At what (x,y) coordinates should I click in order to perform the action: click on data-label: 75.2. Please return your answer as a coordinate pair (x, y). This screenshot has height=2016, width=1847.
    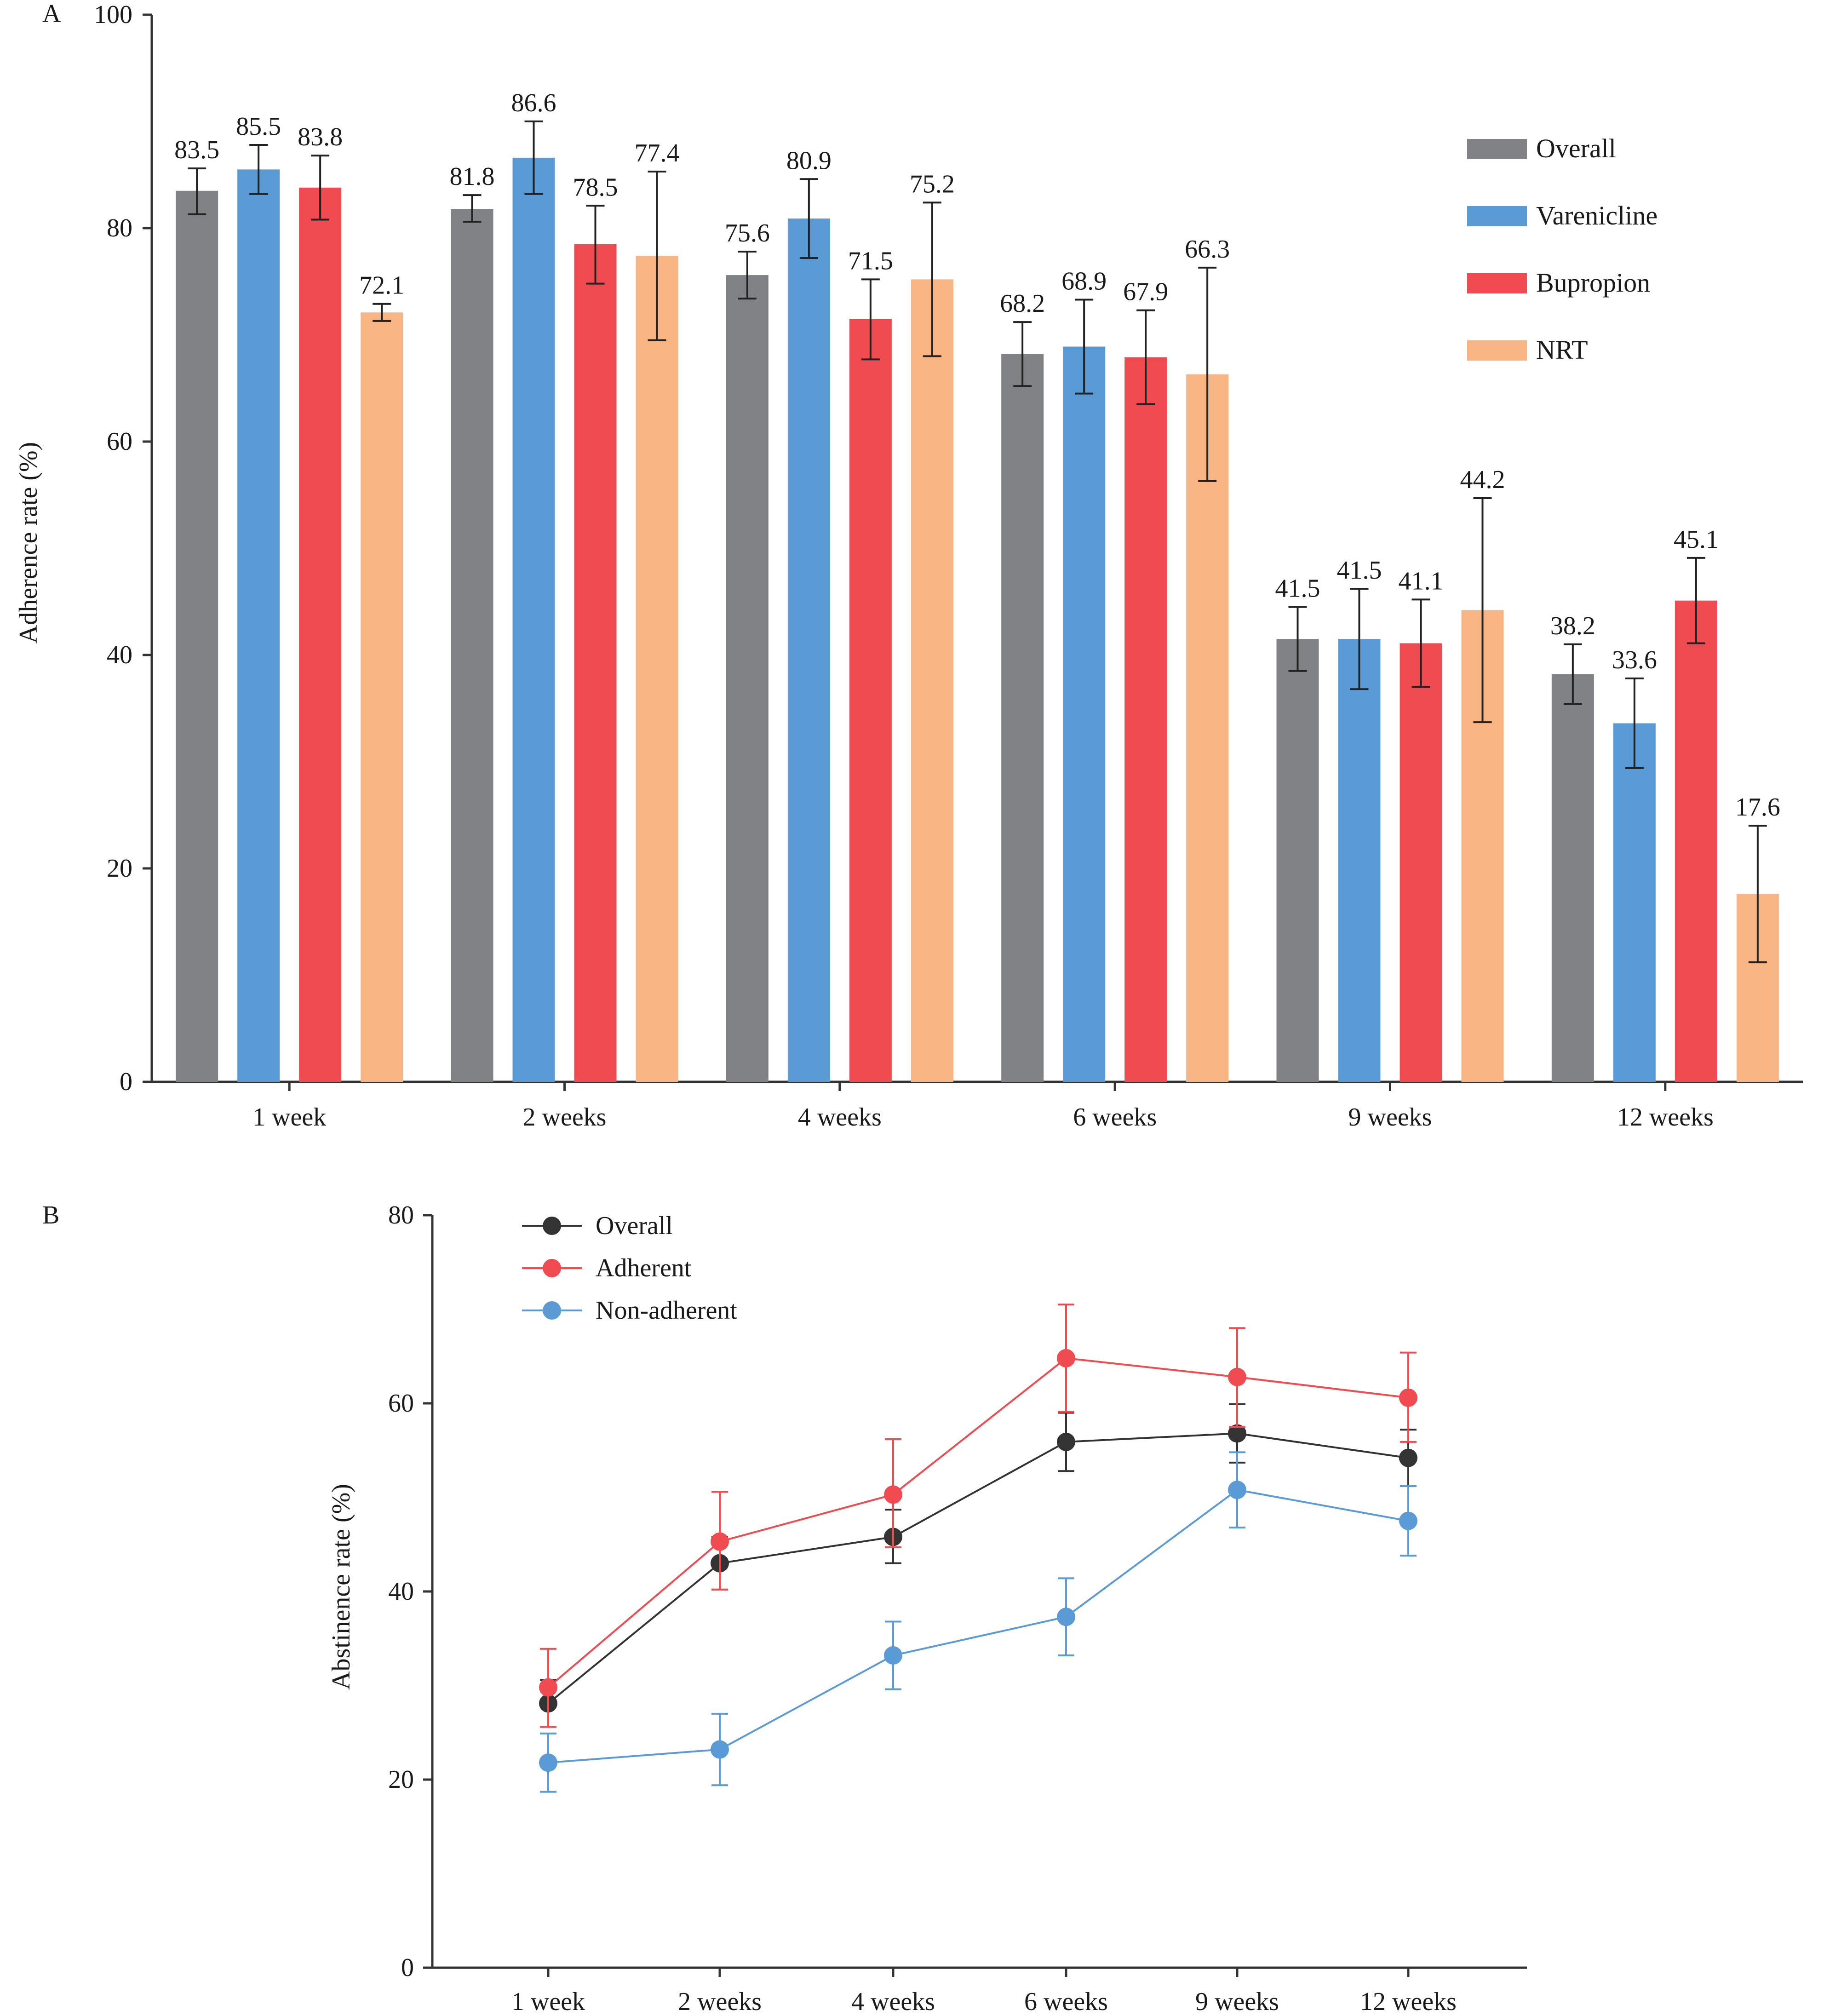
    Looking at the image, I should click on (932, 184).